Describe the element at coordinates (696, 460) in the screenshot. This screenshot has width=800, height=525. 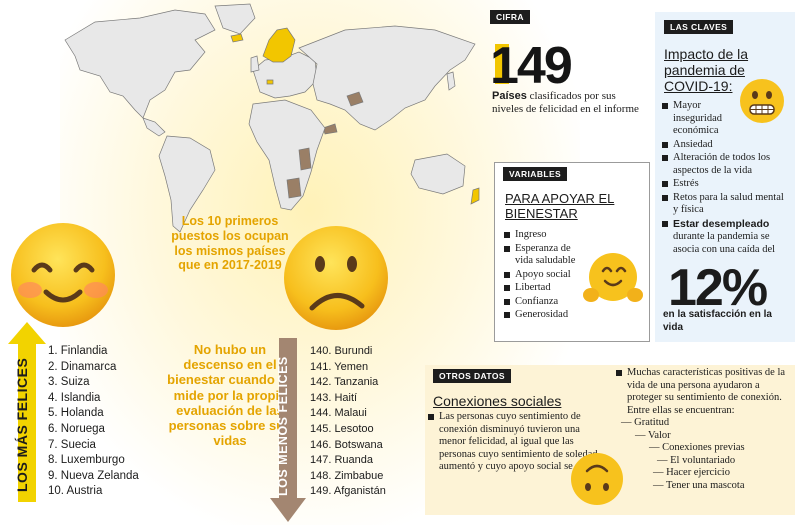
I see `list-item: — El voluntariado` at that location.